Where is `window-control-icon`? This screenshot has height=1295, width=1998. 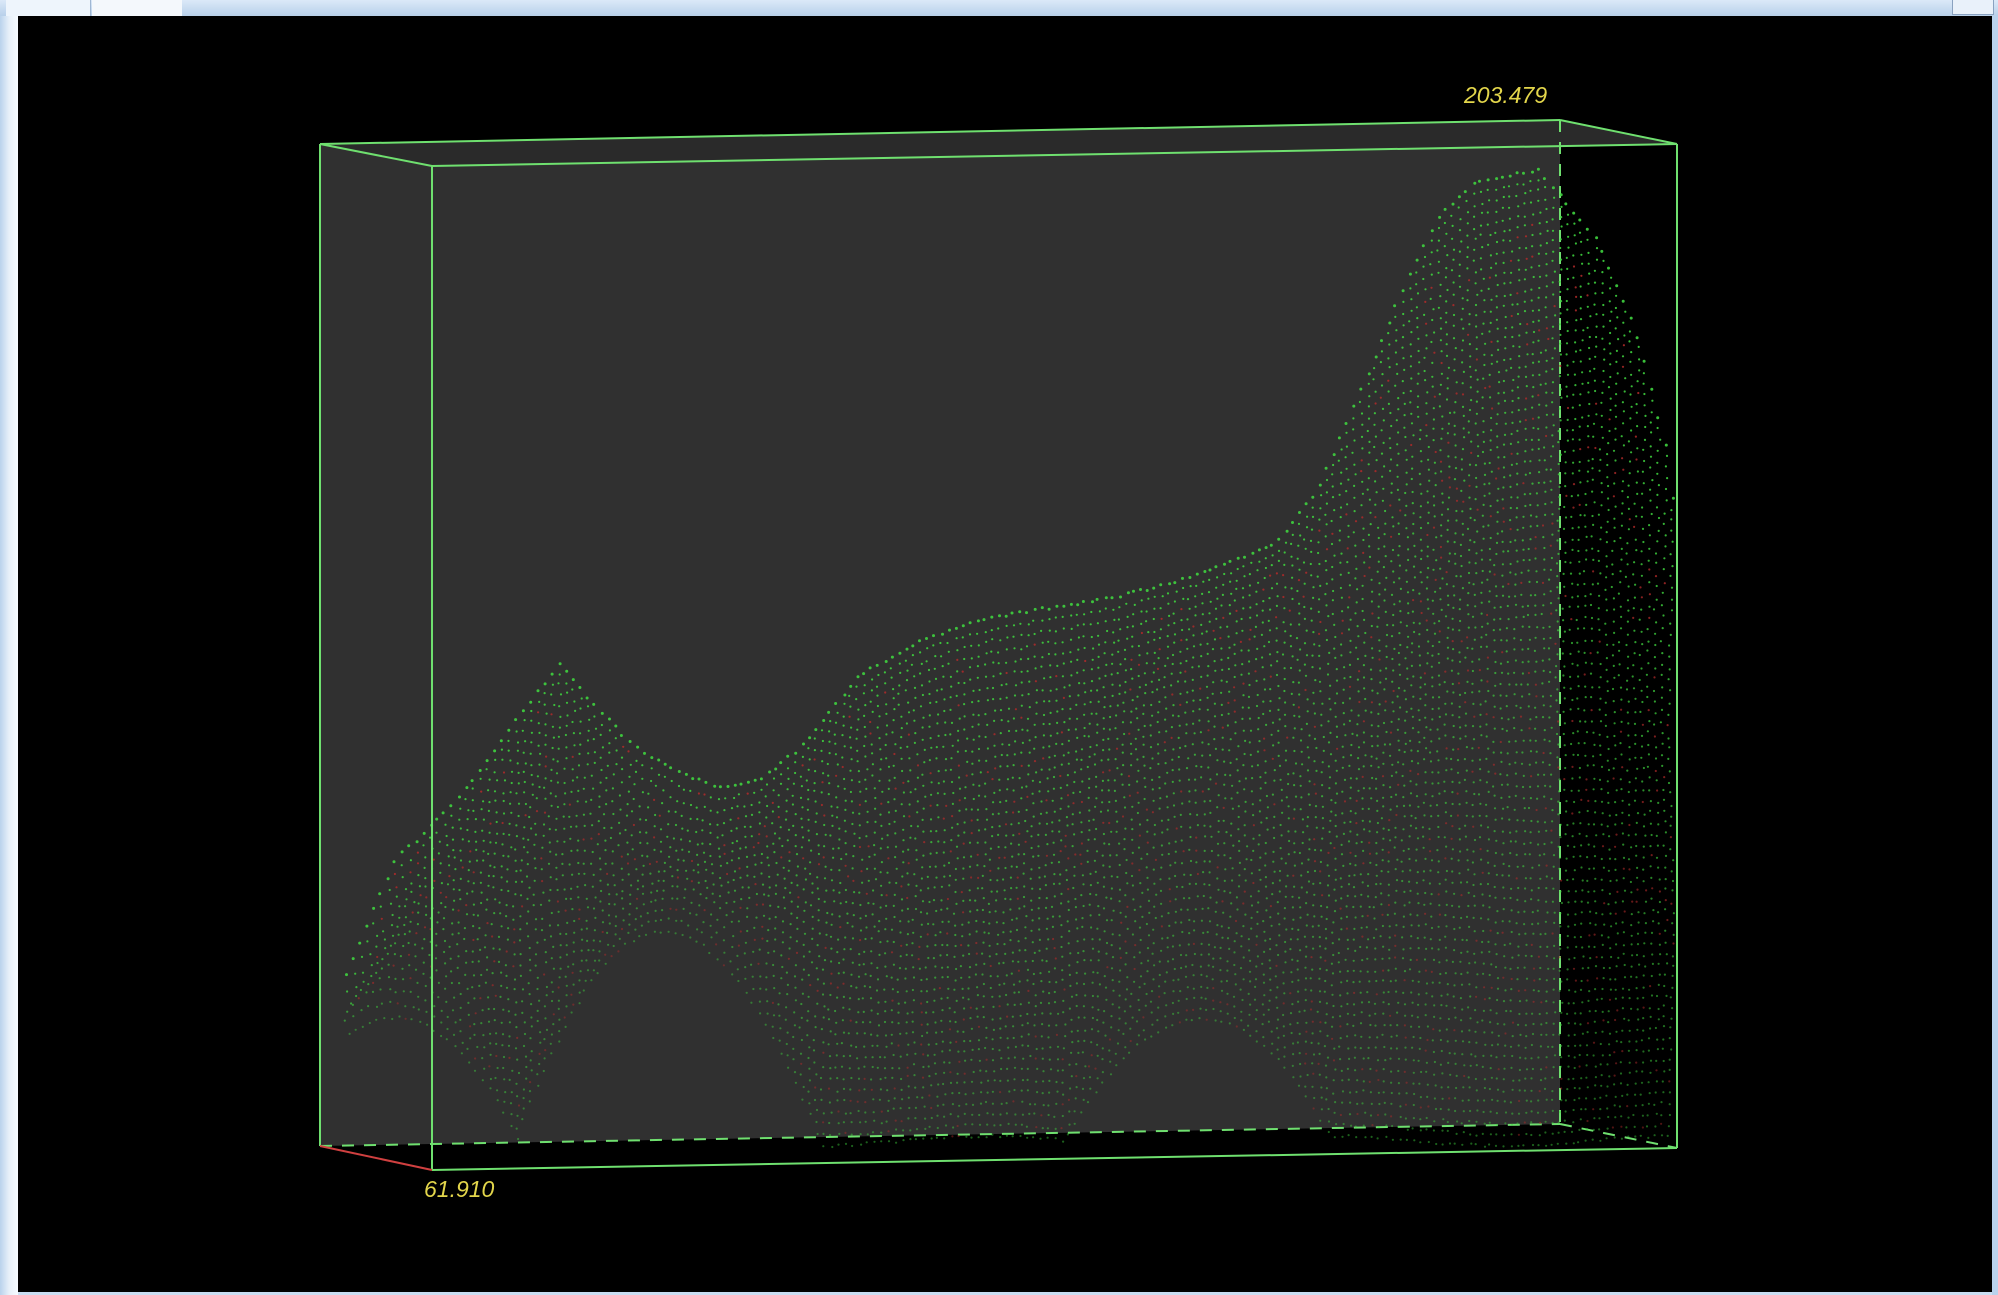 window-control-icon is located at coordinates (1973, 7).